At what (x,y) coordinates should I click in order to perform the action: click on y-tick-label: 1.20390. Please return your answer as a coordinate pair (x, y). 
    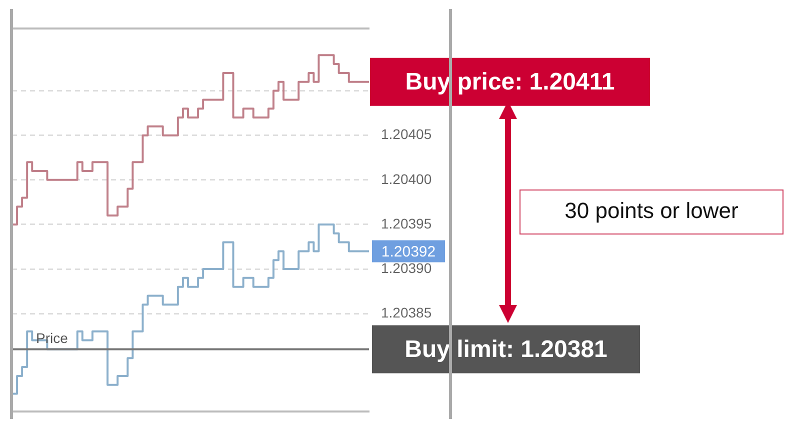
    Looking at the image, I should click on (406, 268).